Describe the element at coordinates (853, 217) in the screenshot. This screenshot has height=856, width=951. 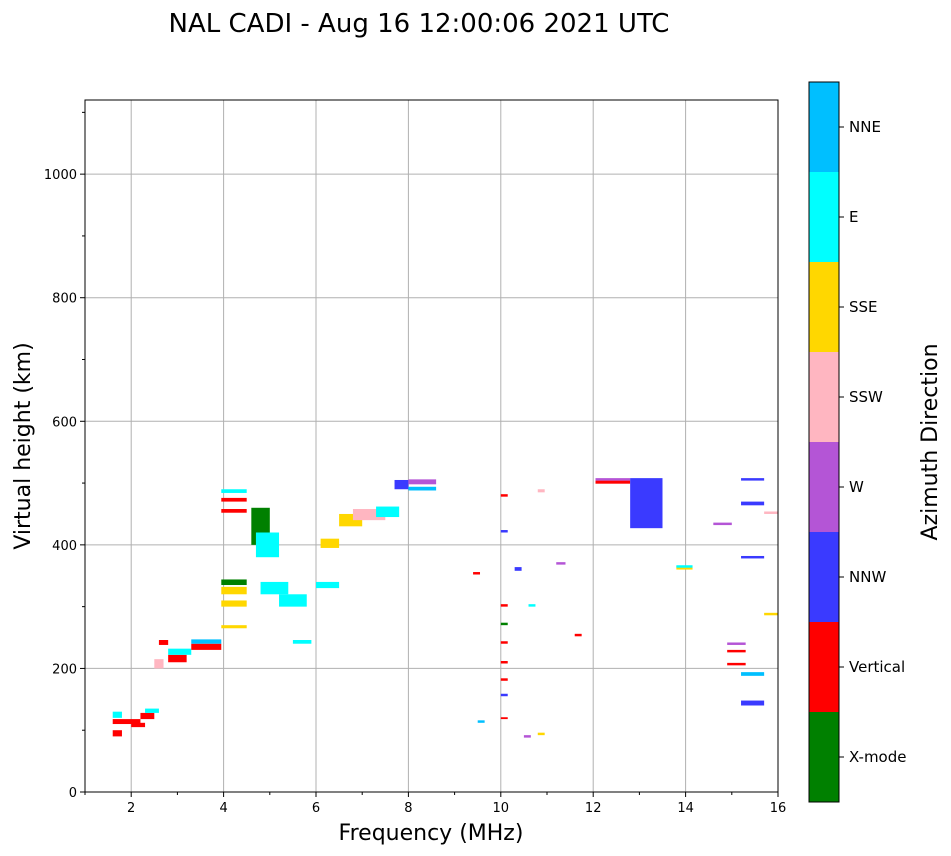
I see `colorbar-tick-label: E` at that location.